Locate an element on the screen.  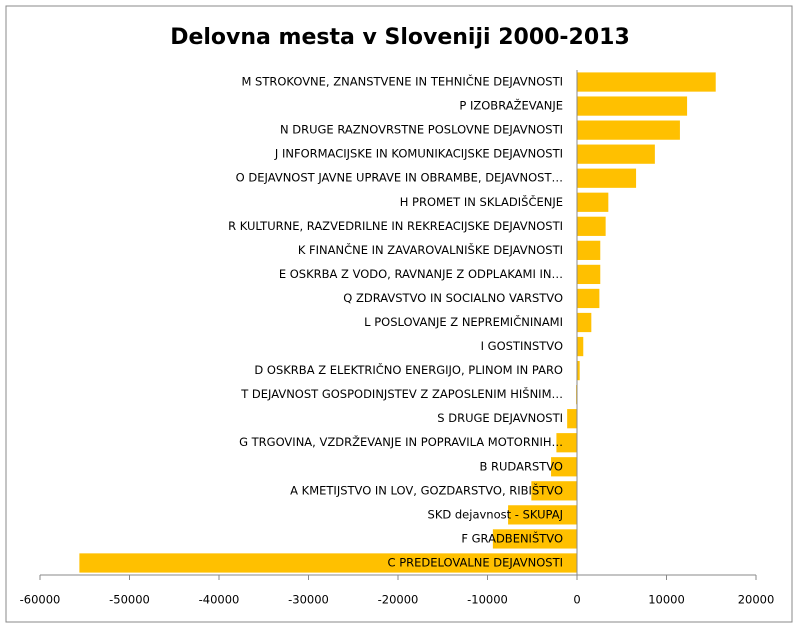
category-label: P IZOBRAŽEVANJE is located at coordinates (511, 105).